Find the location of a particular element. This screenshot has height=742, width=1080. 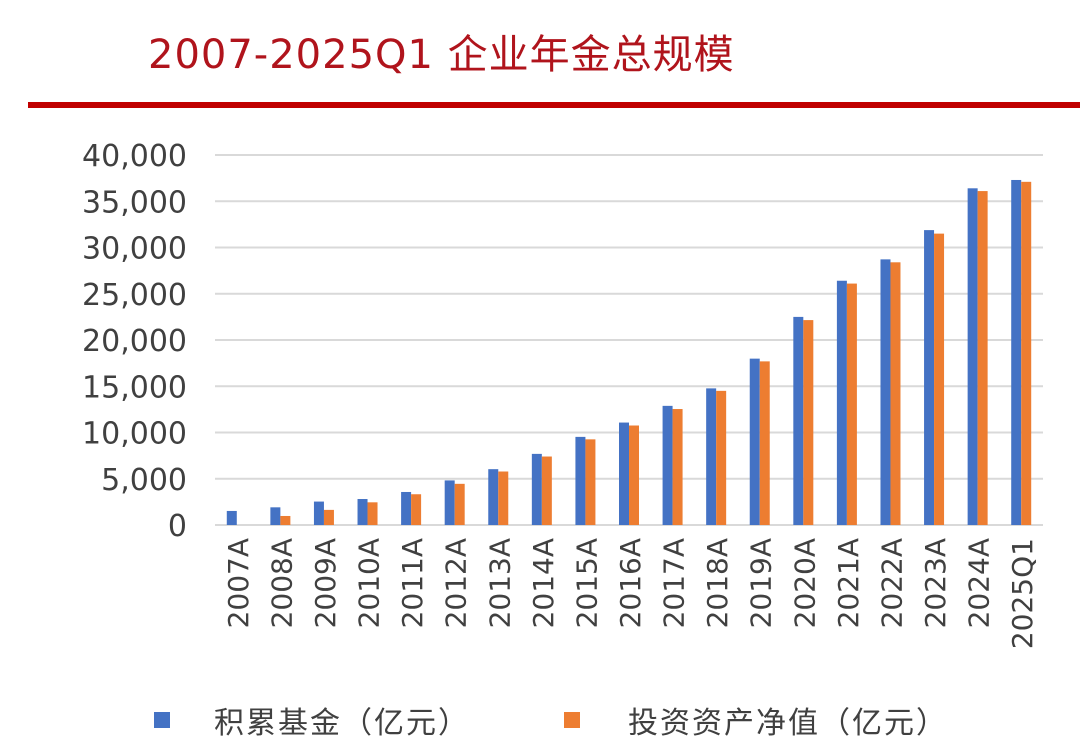

legend-label-series-2: 投资资产净值（亿元） is located at coordinates (788, 723).